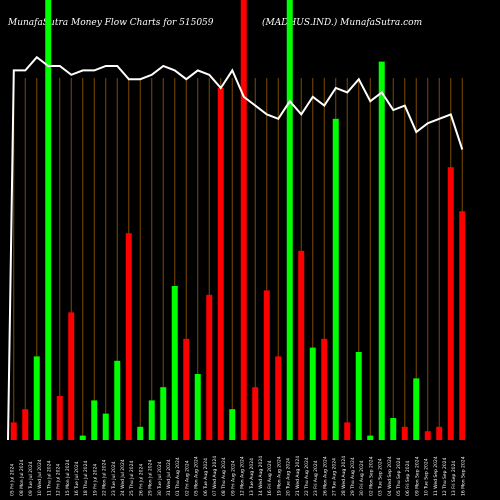 Image resolution: width=500 pixels, height=500 pixels. I want to click on x-tick-label: 16 Mon Sep 2024, so click(463, 476).